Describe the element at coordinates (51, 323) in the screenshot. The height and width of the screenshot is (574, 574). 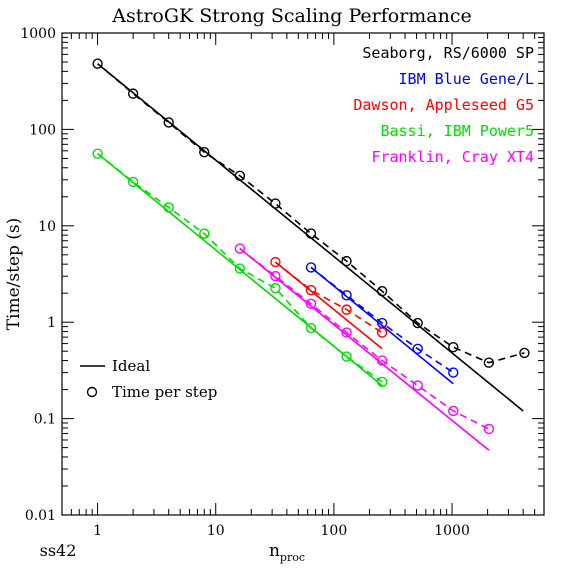
I see `y-tick-label: 1` at that location.